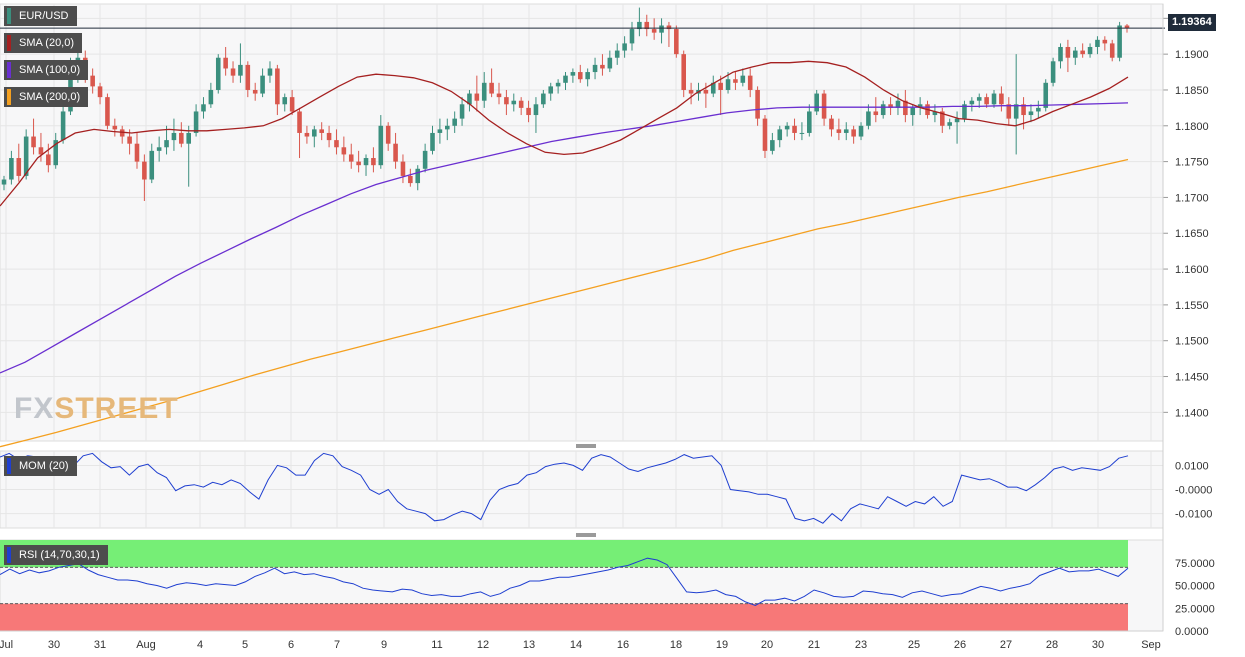 This screenshot has height=657, width=1245. What do you see at coordinates (245, 645) in the screenshot?
I see `x-tick-label: 5` at bounding box center [245, 645].